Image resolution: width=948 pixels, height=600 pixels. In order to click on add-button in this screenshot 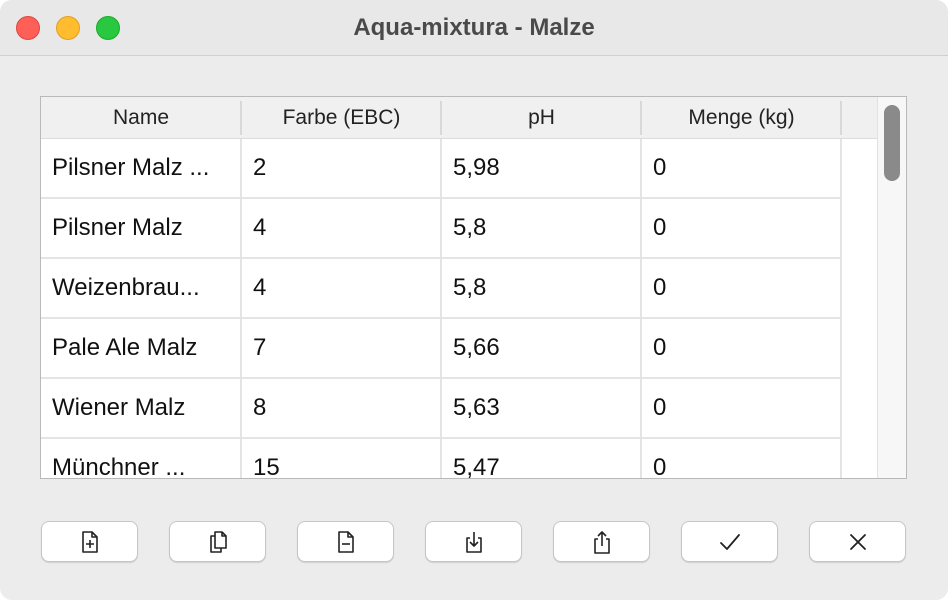, I will do `click(89, 541)`.